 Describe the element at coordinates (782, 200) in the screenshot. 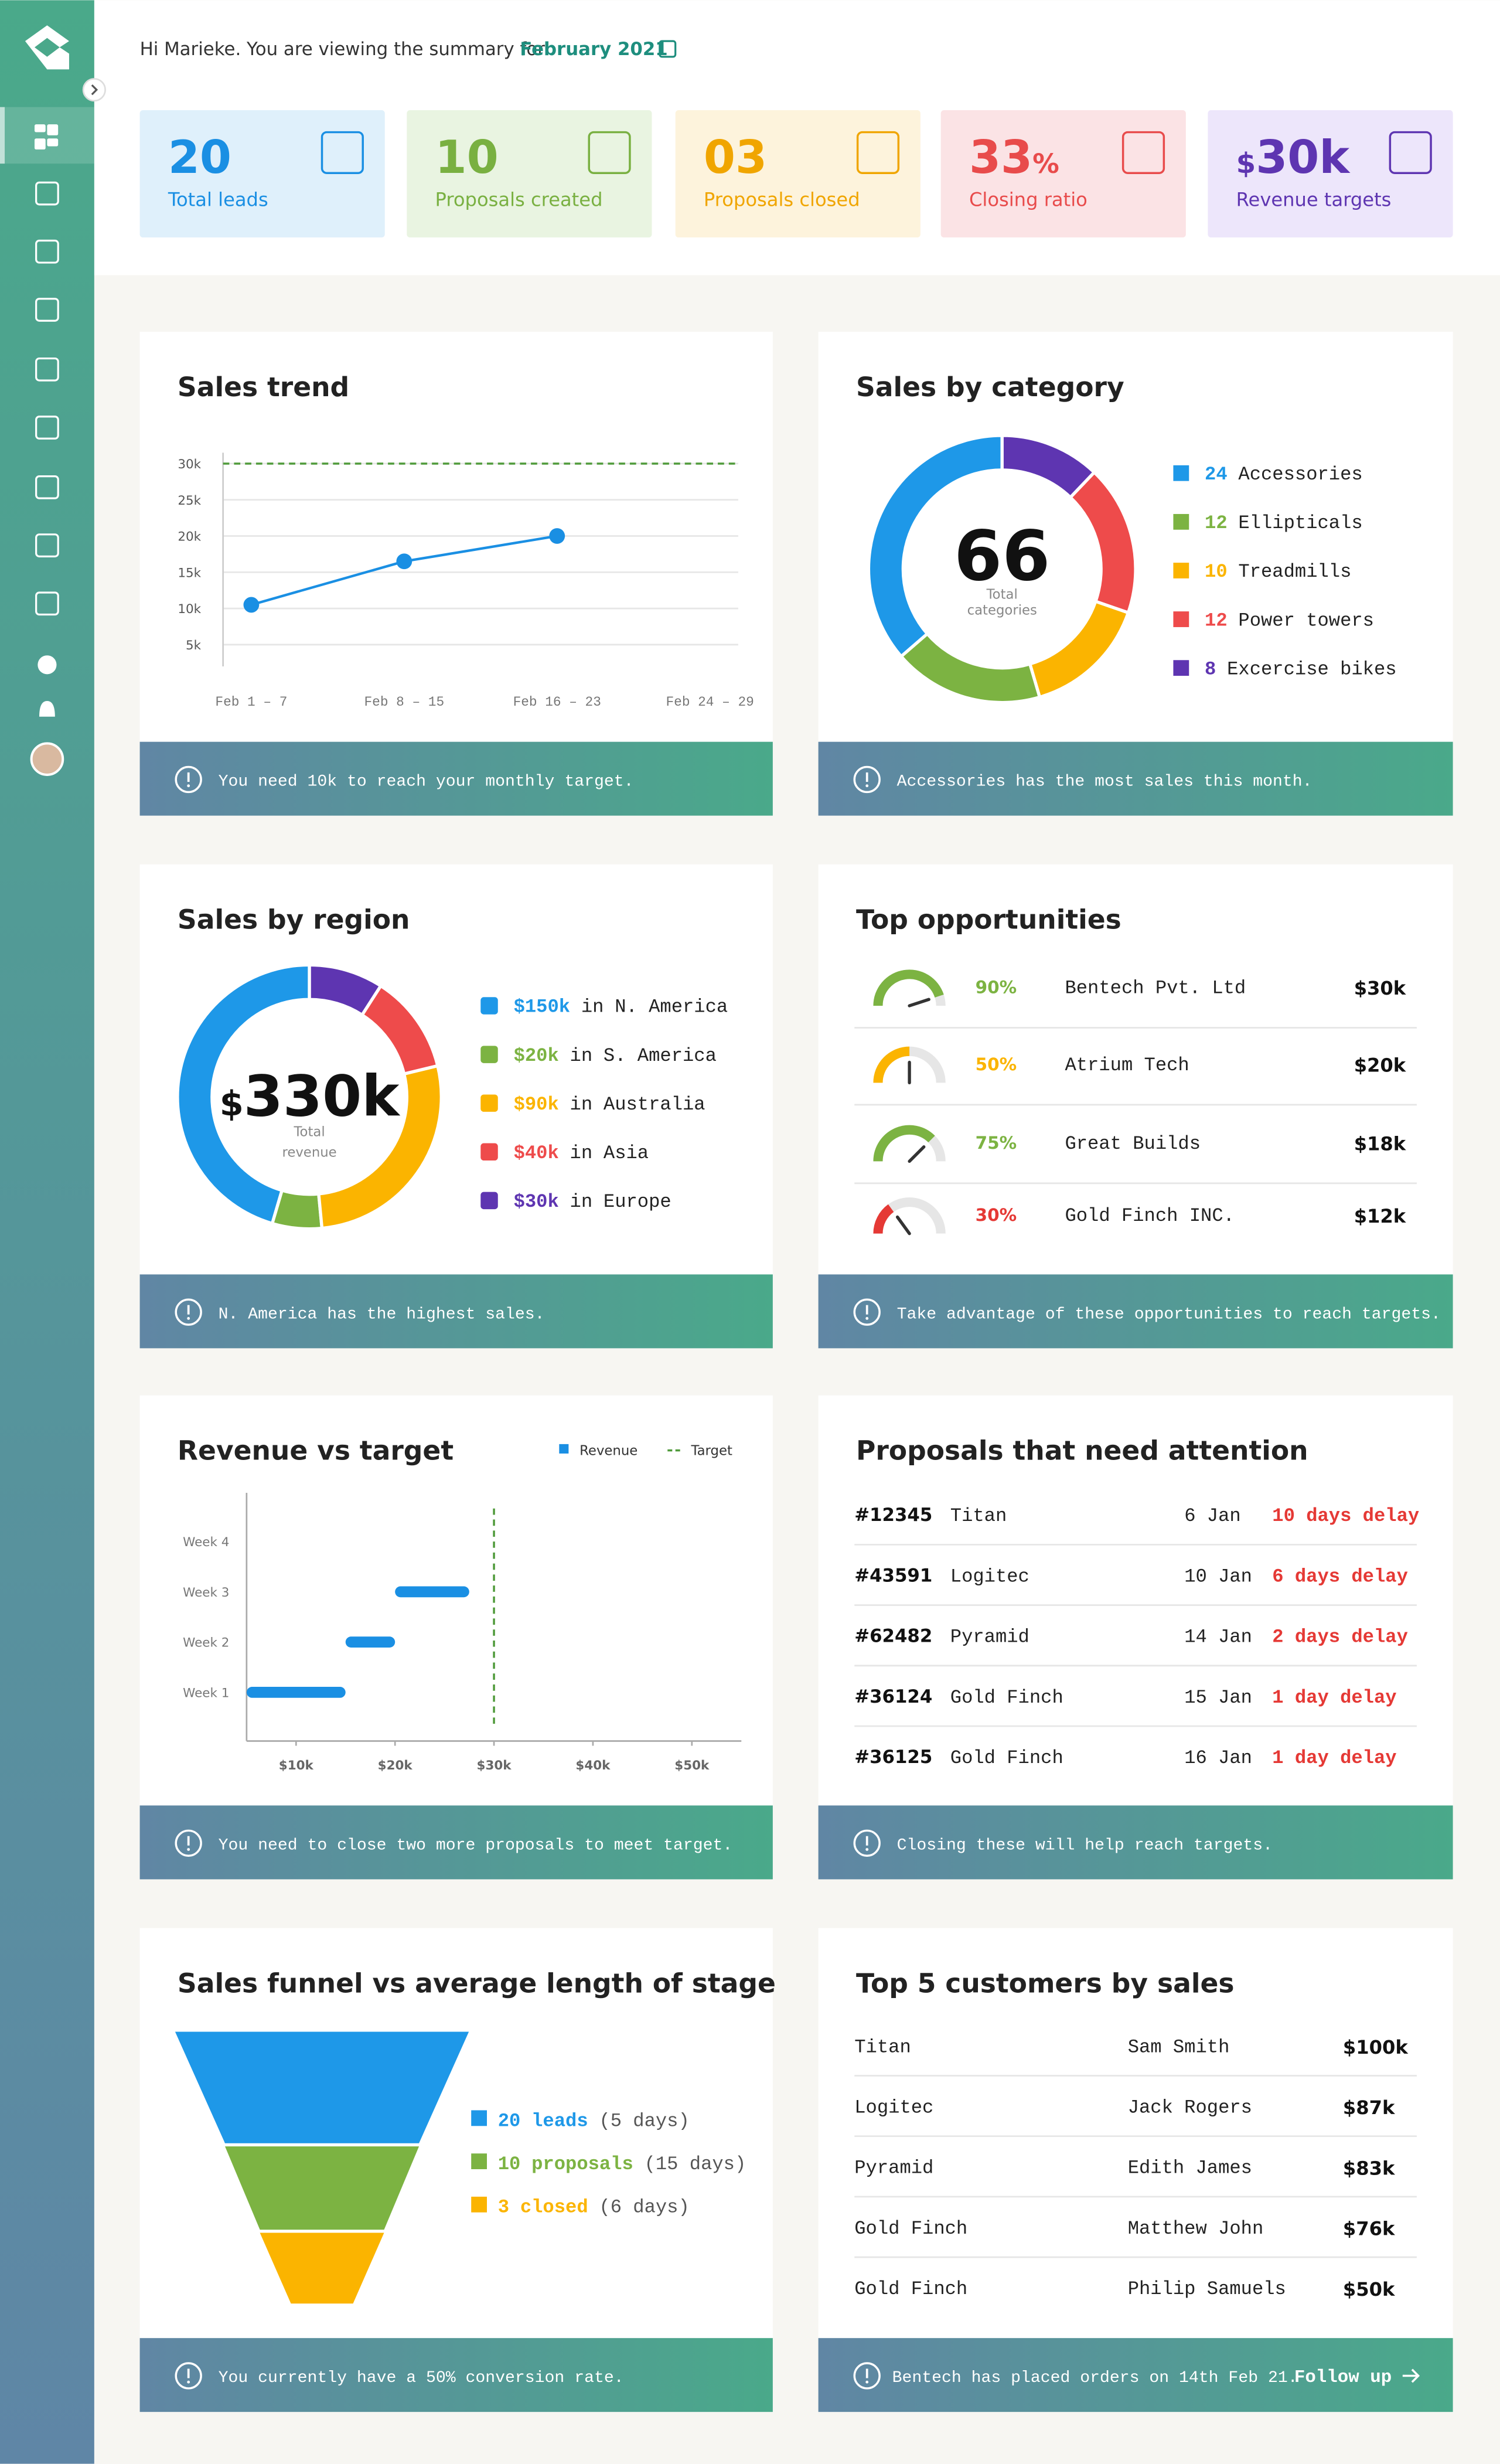

I see `stat-label: Proposals closed` at that location.